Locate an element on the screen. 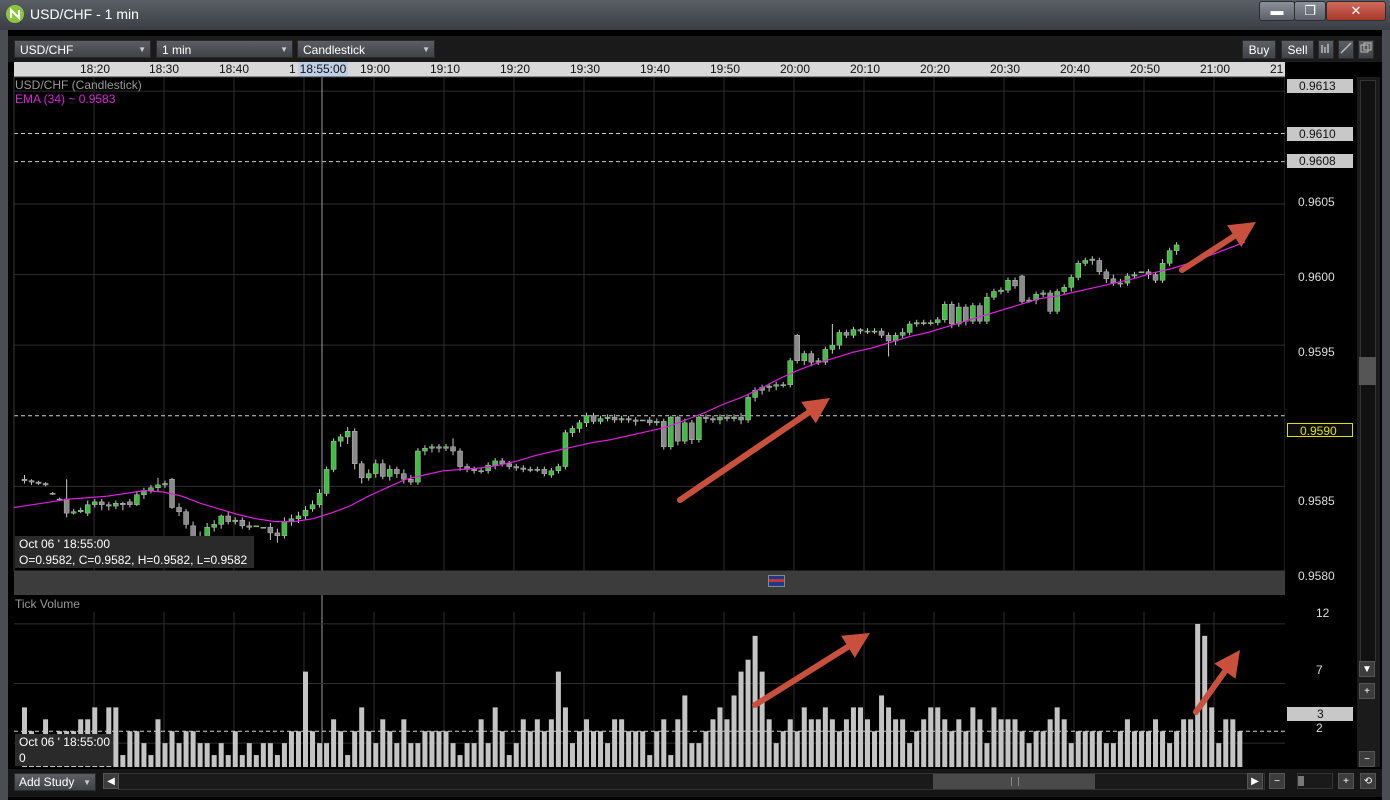 Image resolution: width=1390 pixels, height=800 pixels. scroll-right-icon: ▶ is located at coordinates (1255, 781).